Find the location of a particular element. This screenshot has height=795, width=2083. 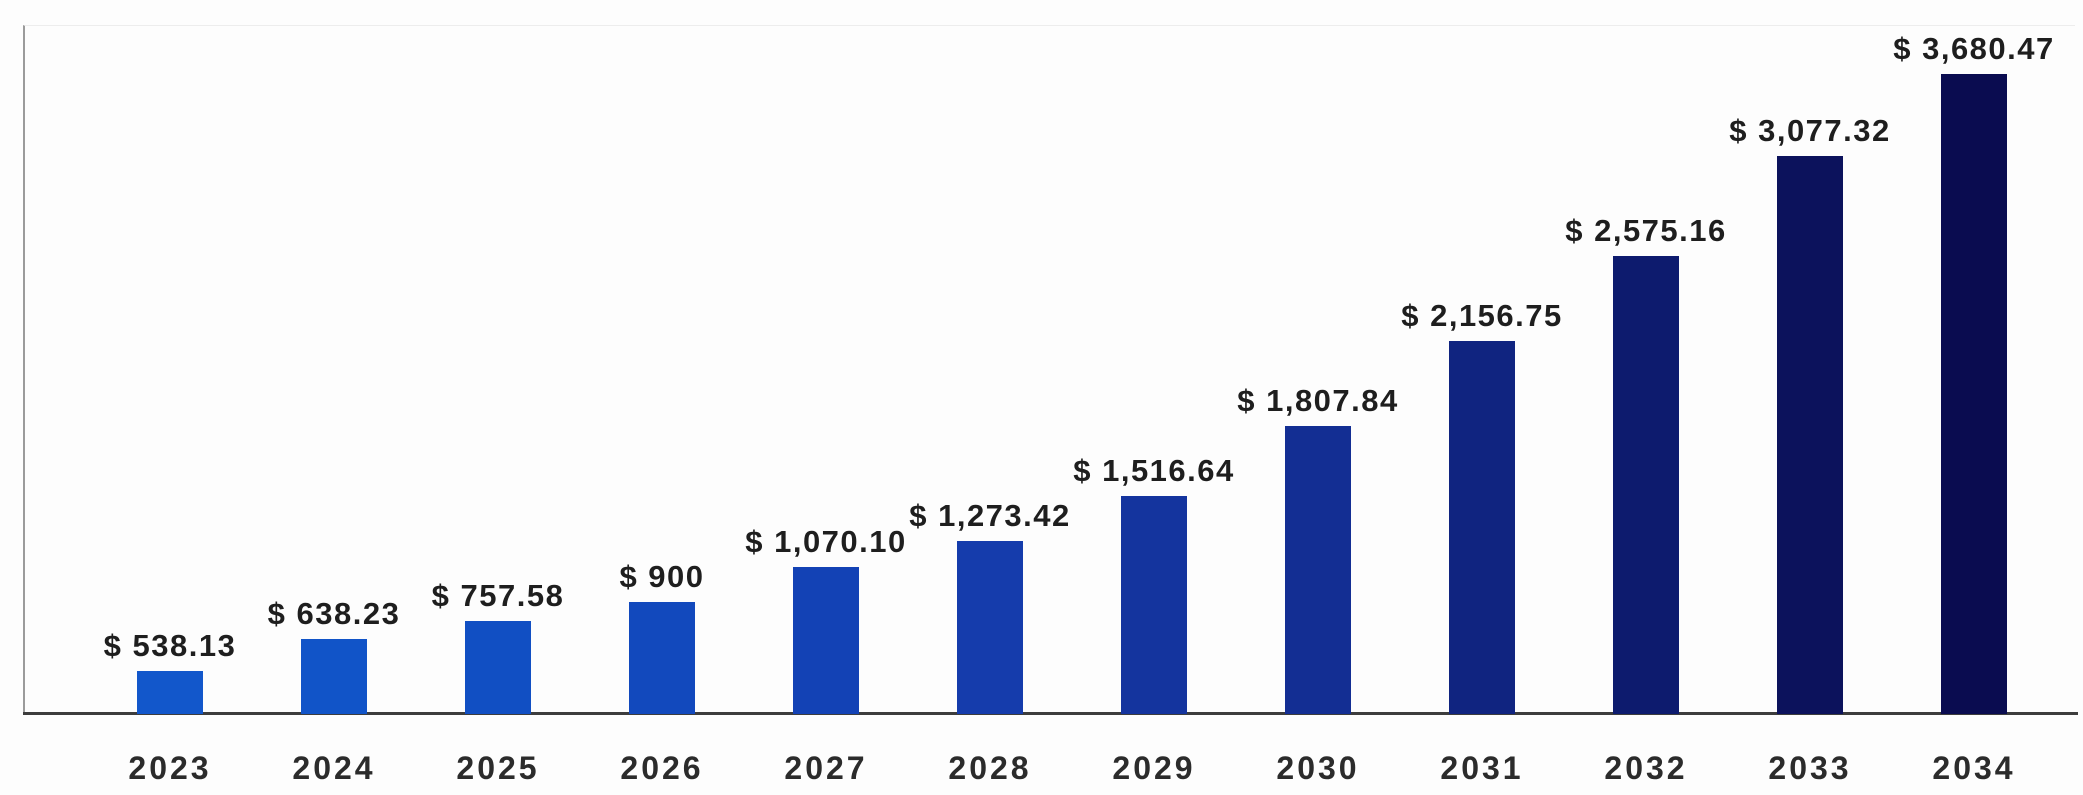

x-tick-label-2030: 2030 is located at coordinates (1318, 768).